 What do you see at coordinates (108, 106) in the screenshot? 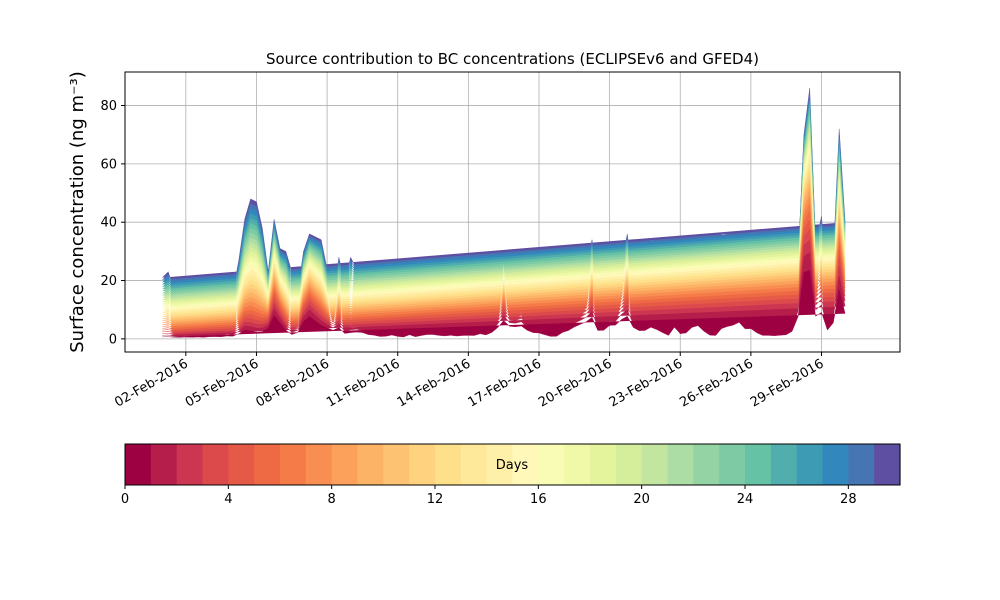
I see `y-tick-label: 80` at bounding box center [108, 106].